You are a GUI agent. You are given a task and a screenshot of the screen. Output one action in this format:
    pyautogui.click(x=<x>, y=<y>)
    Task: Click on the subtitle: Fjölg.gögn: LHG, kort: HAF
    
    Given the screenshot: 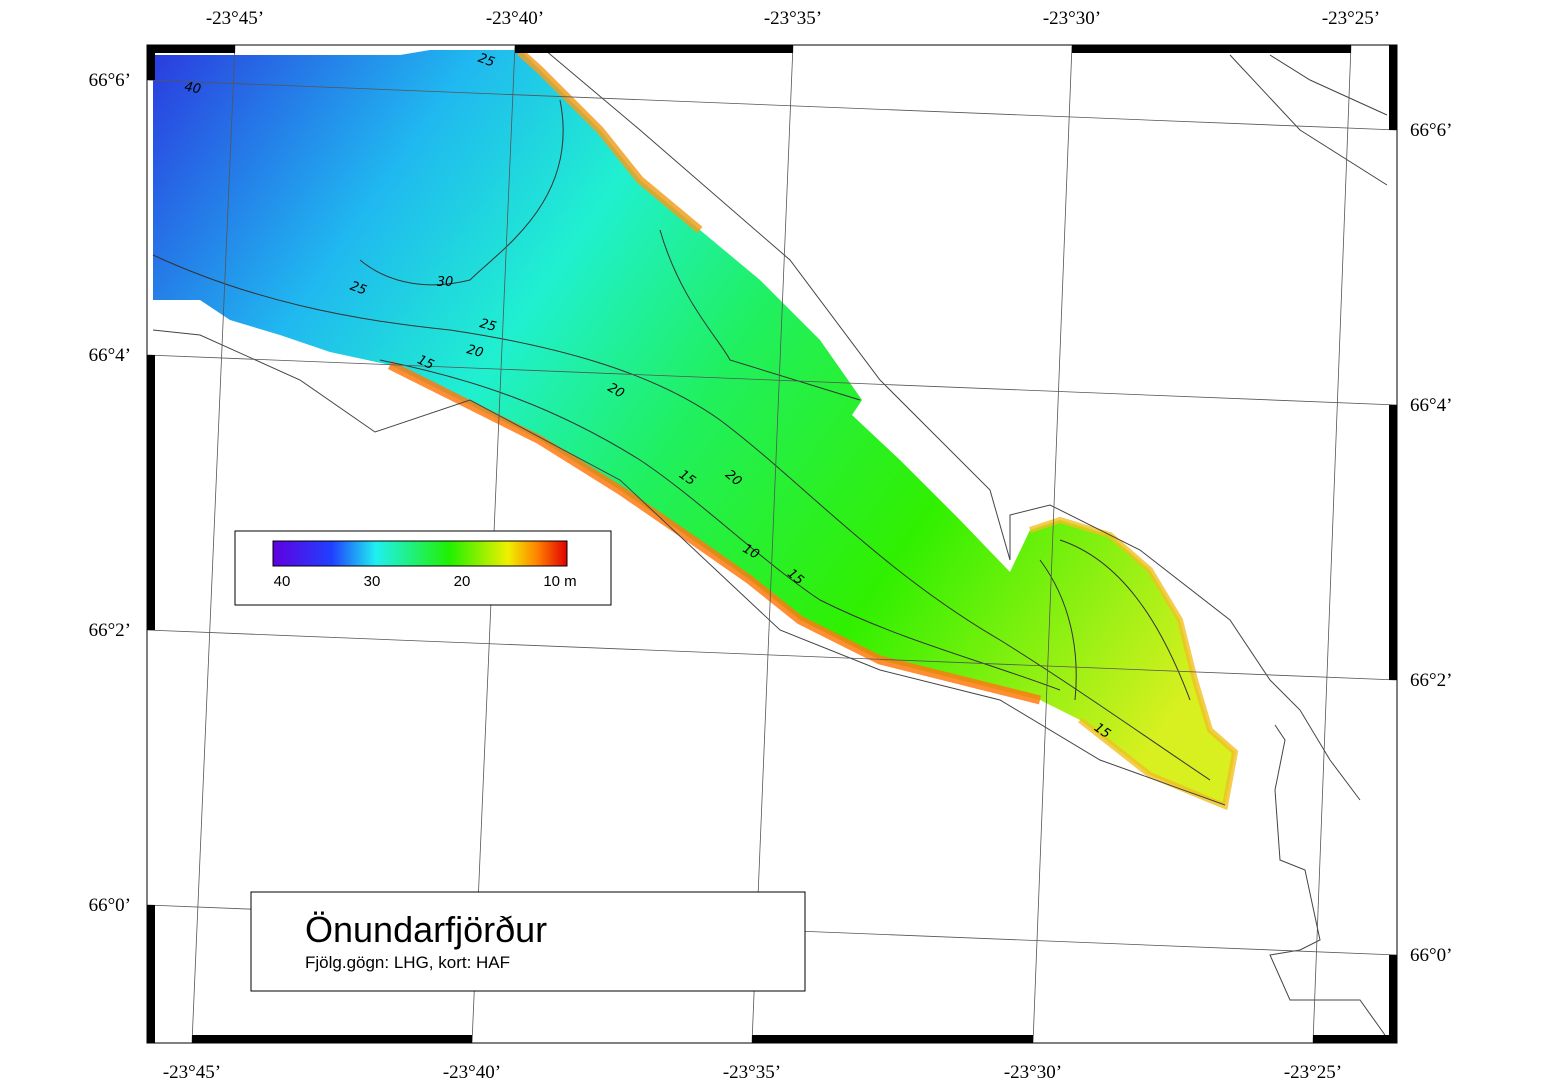 What is the action you would take?
    pyautogui.click(x=407, y=962)
    